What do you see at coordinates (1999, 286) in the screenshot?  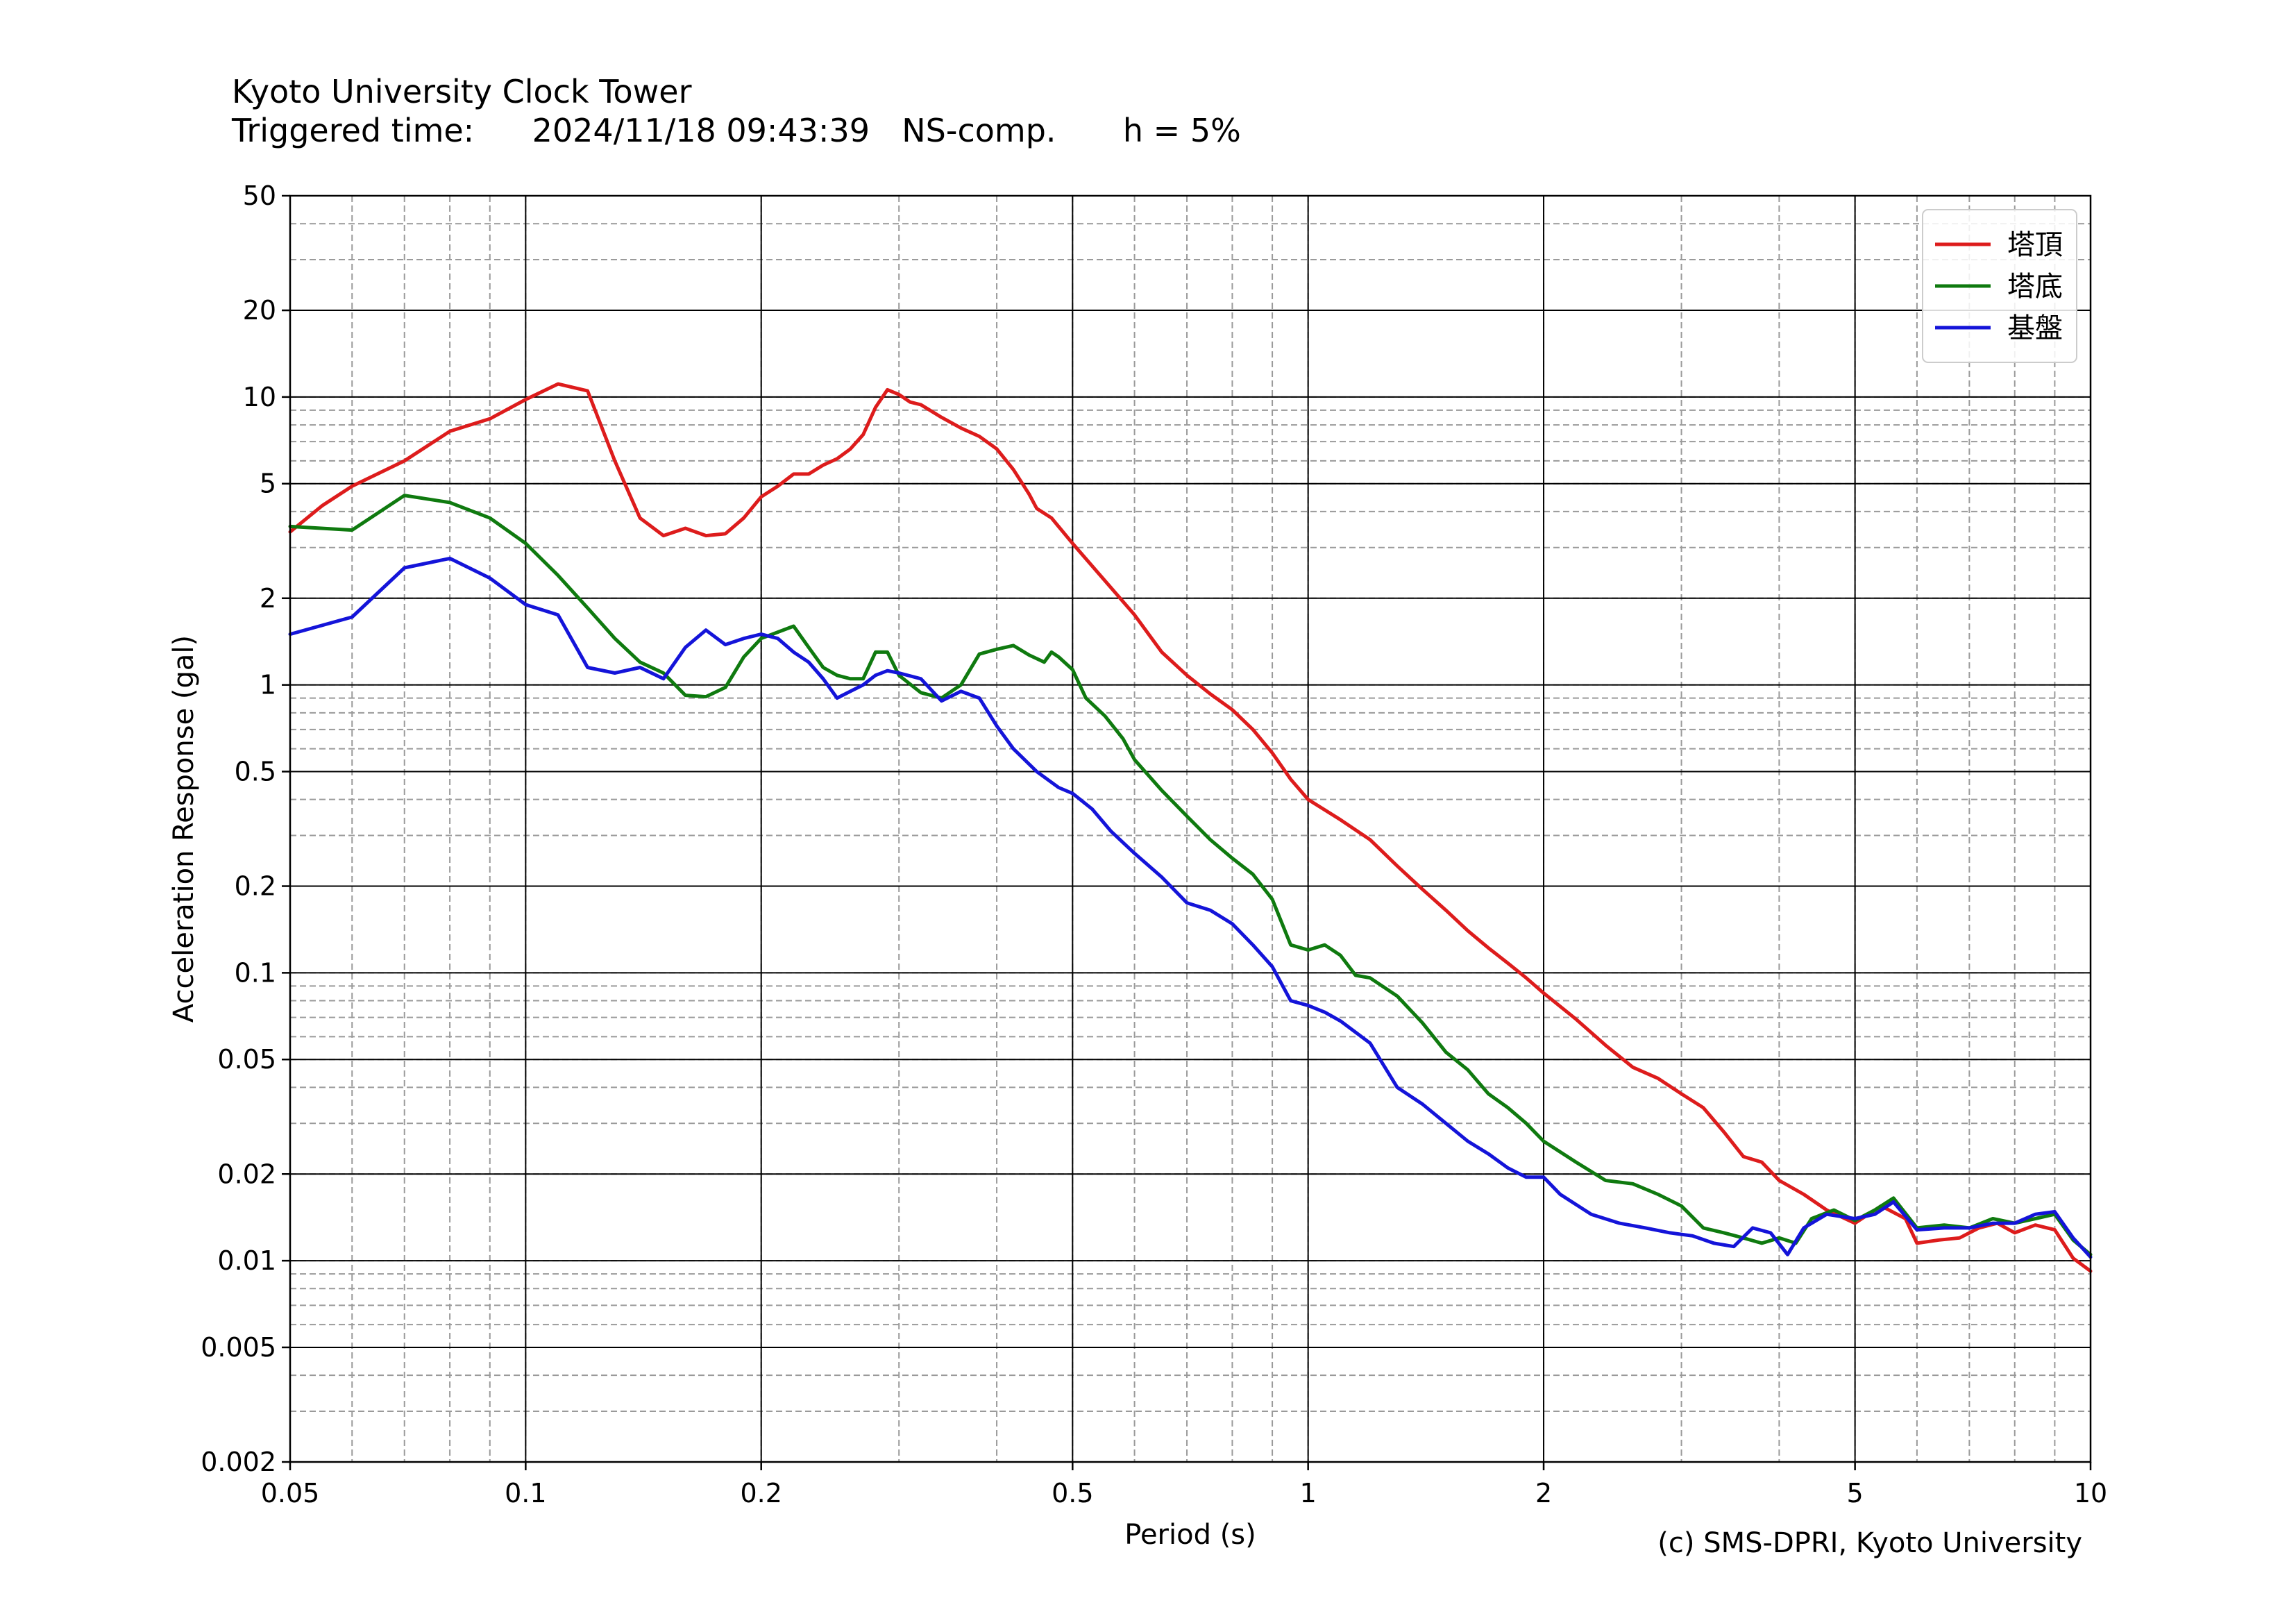 I see `legend-box` at bounding box center [1999, 286].